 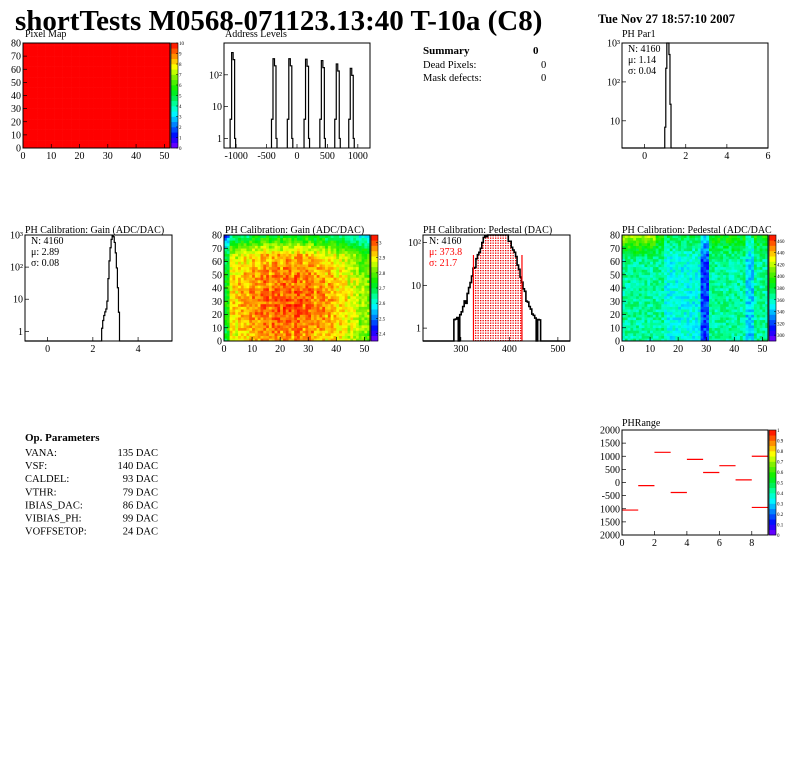 What do you see at coordinates (235, 156) in the screenshot?
I see `x-tick-label: -1000` at bounding box center [235, 156].